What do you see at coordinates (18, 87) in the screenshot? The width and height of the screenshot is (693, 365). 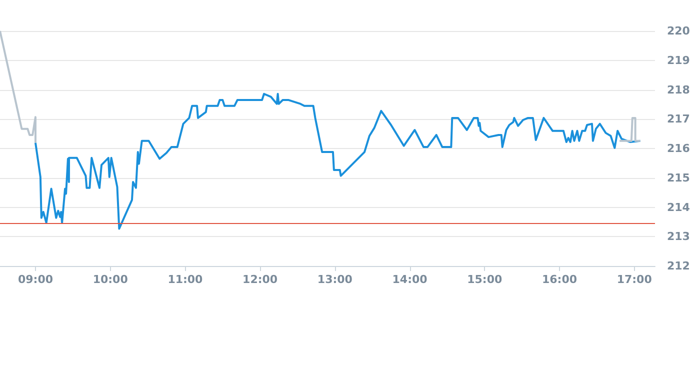 I see `line-series` at bounding box center [18, 87].